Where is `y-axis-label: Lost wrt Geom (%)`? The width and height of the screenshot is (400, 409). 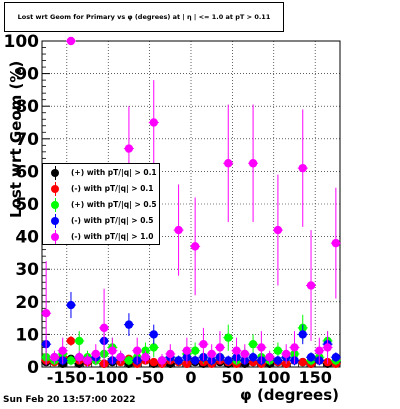
y-axis-label: Lost wrt Geom (%) is located at coordinates (16, 139).